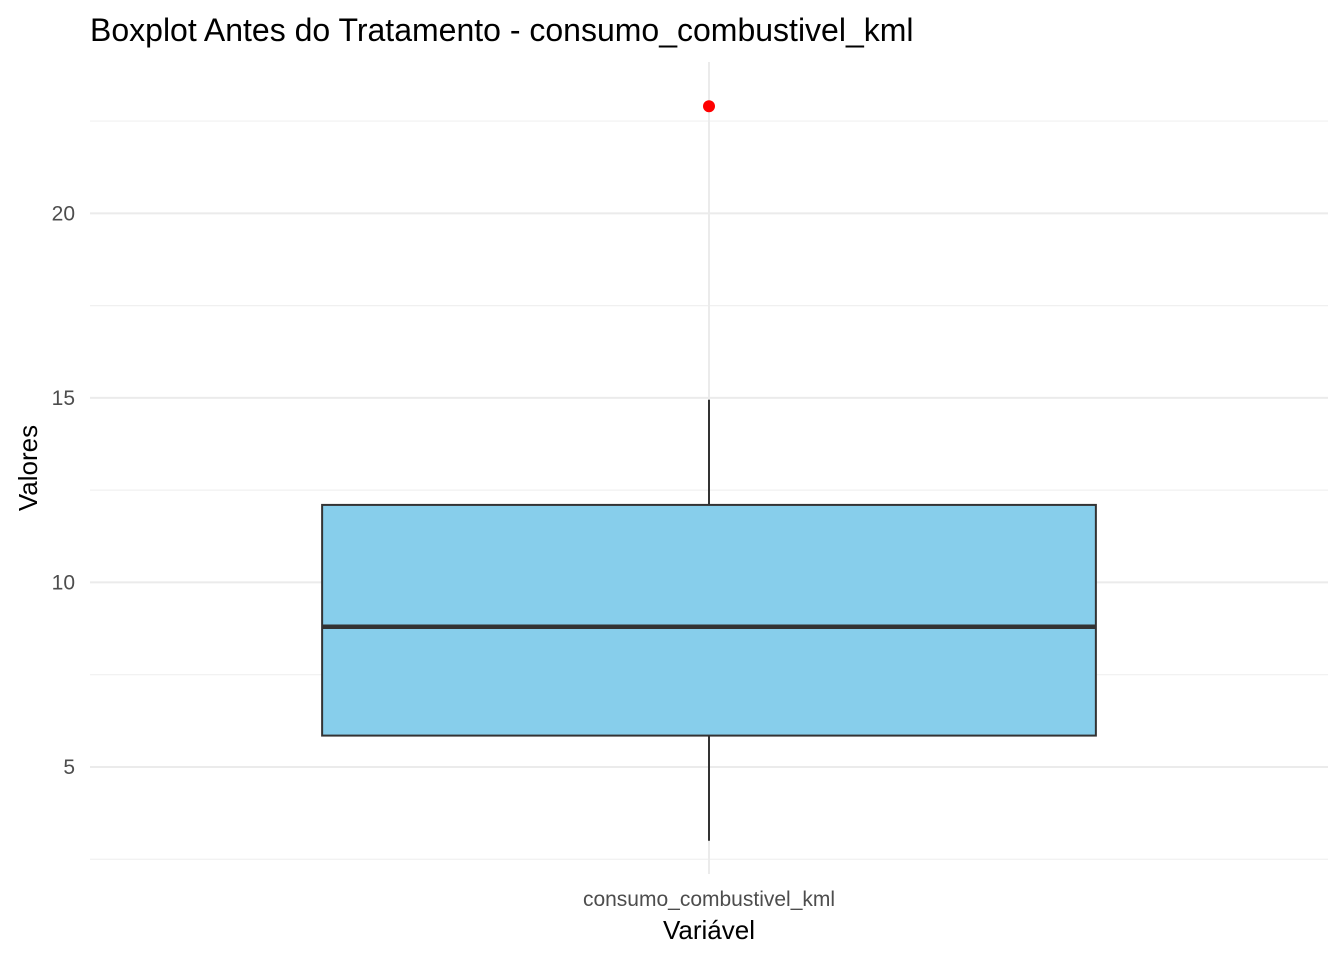 The width and height of the screenshot is (1344, 960). I want to click on iqr-box, so click(709, 620).